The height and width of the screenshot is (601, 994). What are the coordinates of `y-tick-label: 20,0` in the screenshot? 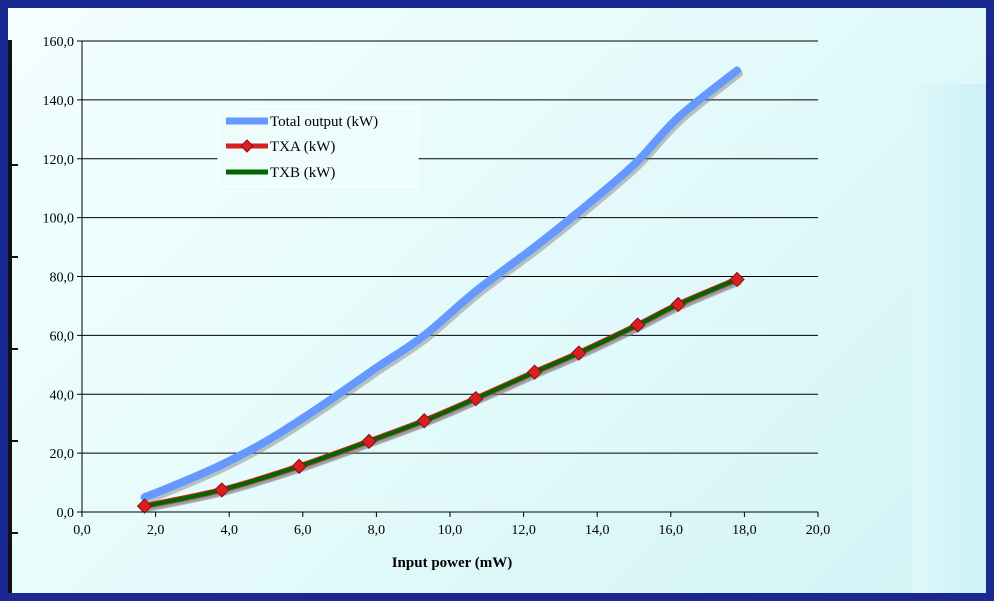 It's located at (62, 454).